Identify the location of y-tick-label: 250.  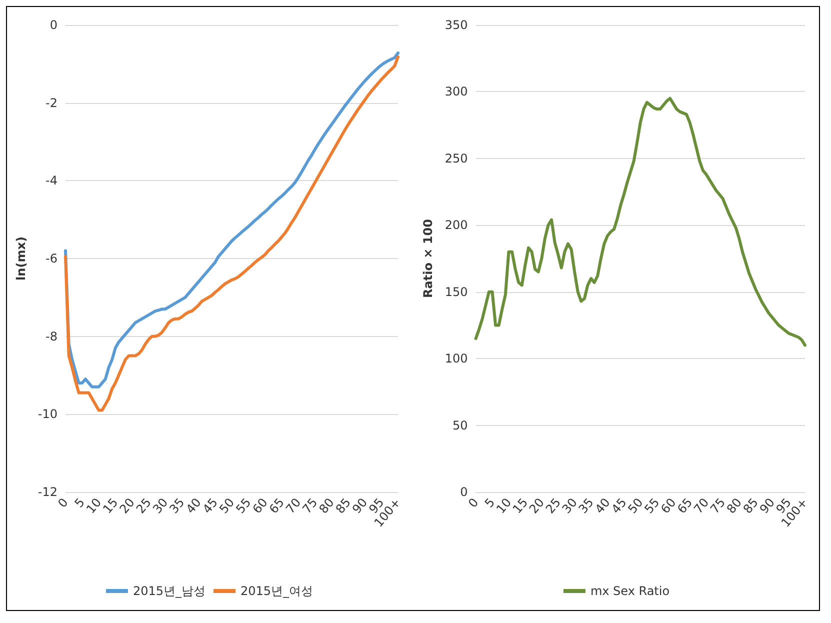
(456, 158).